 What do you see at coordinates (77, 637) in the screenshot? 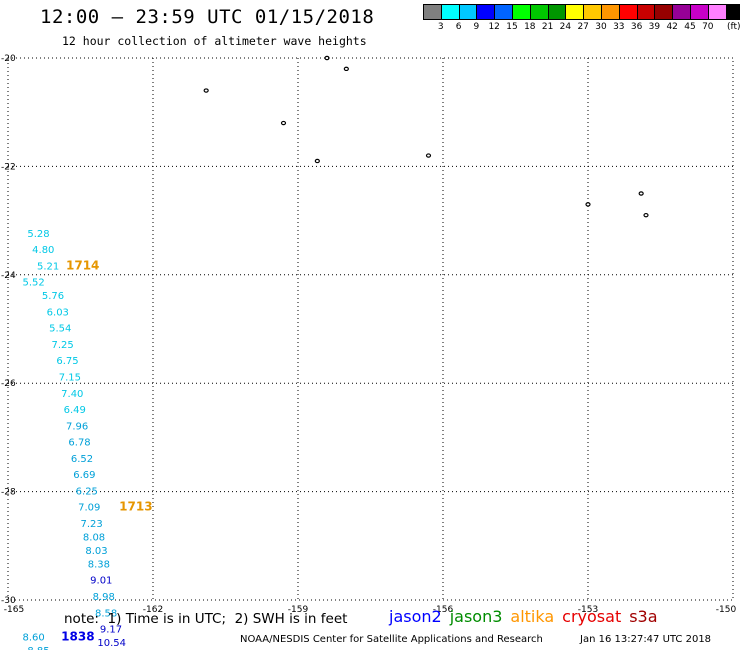
I see `pass-time-label: 1838` at bounding box center [77, 637].